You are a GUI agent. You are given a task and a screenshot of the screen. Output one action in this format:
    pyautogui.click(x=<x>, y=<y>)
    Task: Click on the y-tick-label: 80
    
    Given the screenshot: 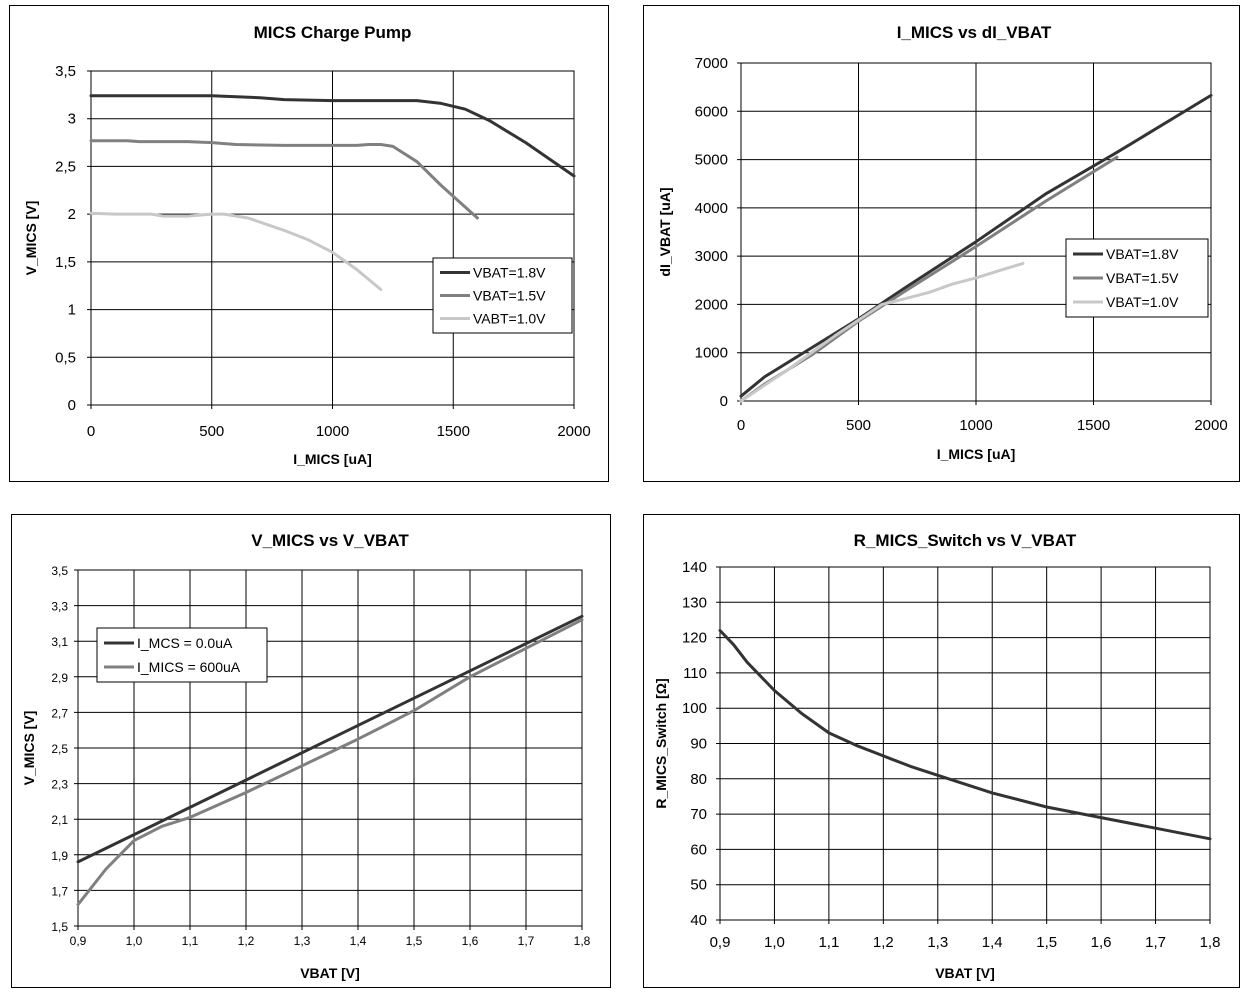 What is the action you would take?
    pyautogui.click(x=698, y=779)
    